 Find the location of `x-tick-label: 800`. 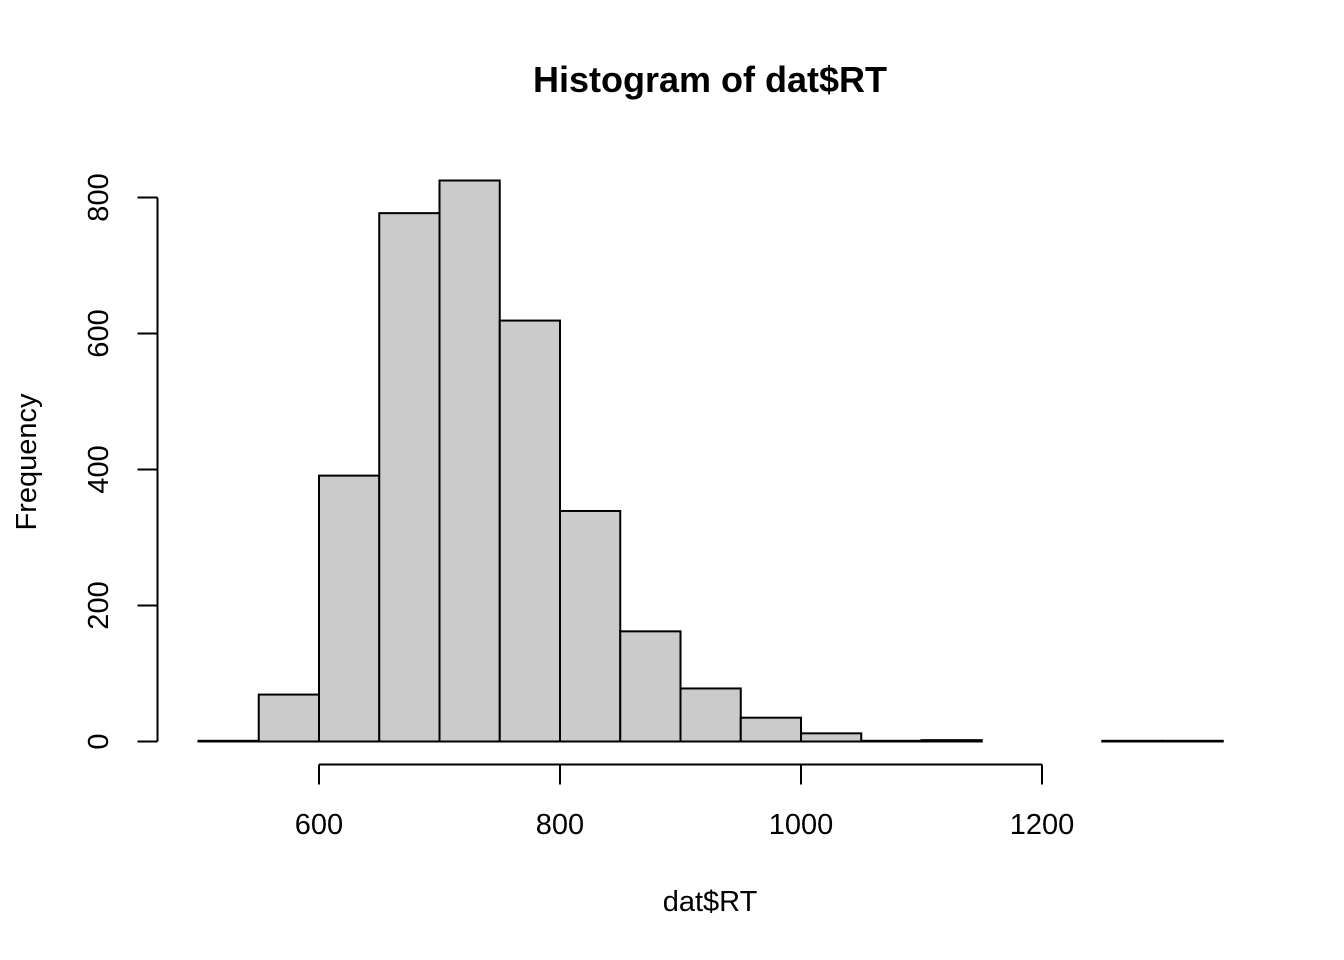

x-tick-label: 800 is located at coordinates (560, 825).